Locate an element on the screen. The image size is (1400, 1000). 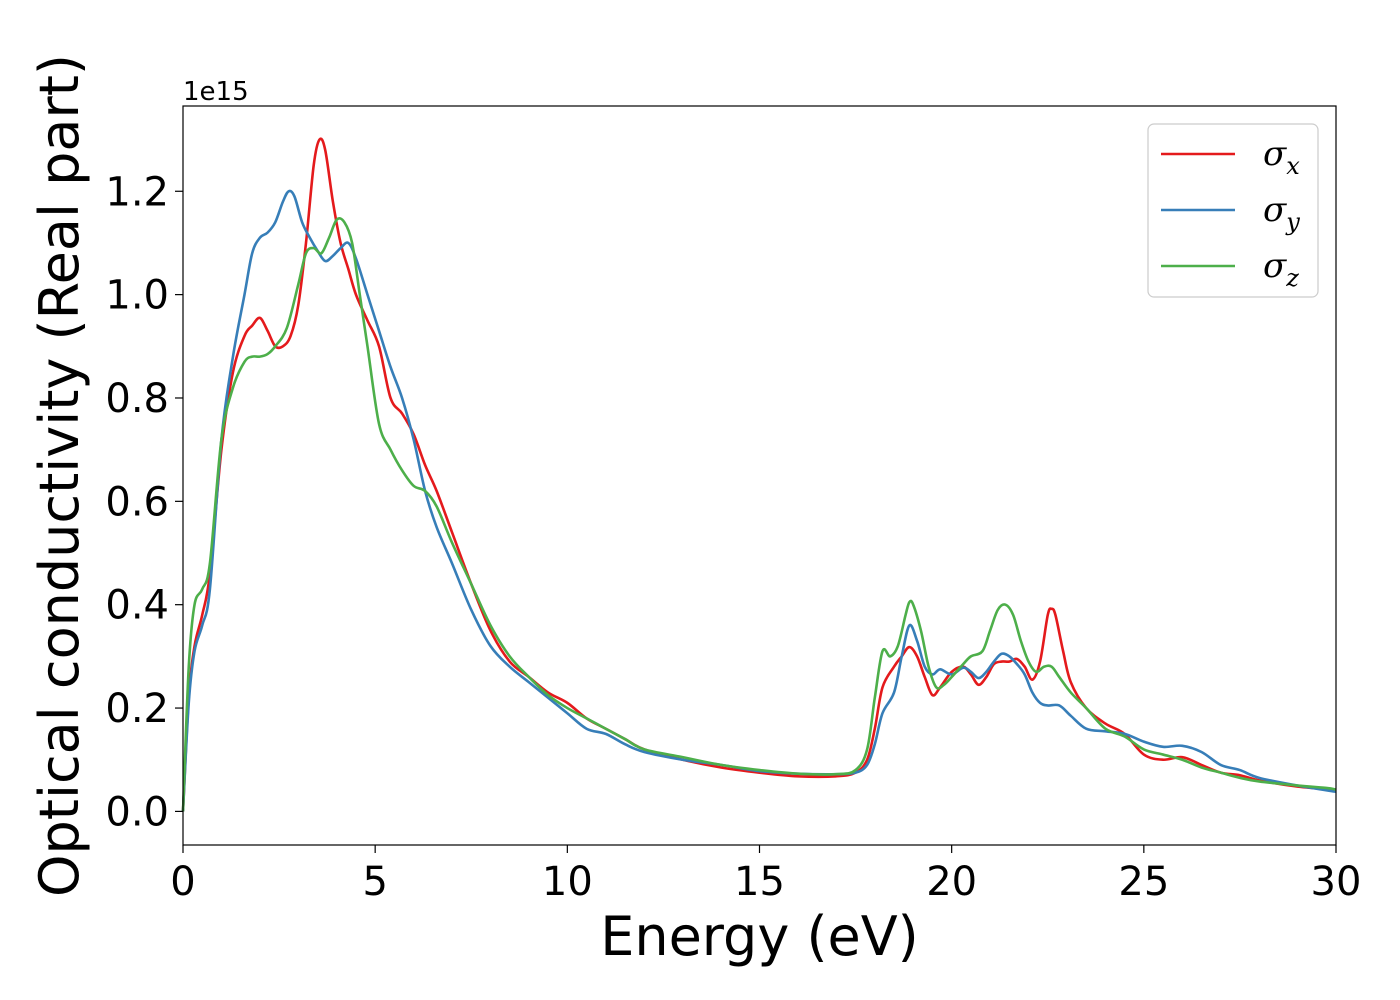
x-tick-label: 30 is located at coordinates (1336, 882).